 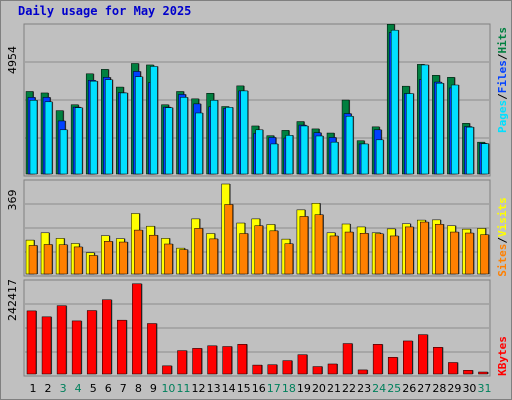 I want to click on x-tick-label: 3, so click(x=63, y=388).